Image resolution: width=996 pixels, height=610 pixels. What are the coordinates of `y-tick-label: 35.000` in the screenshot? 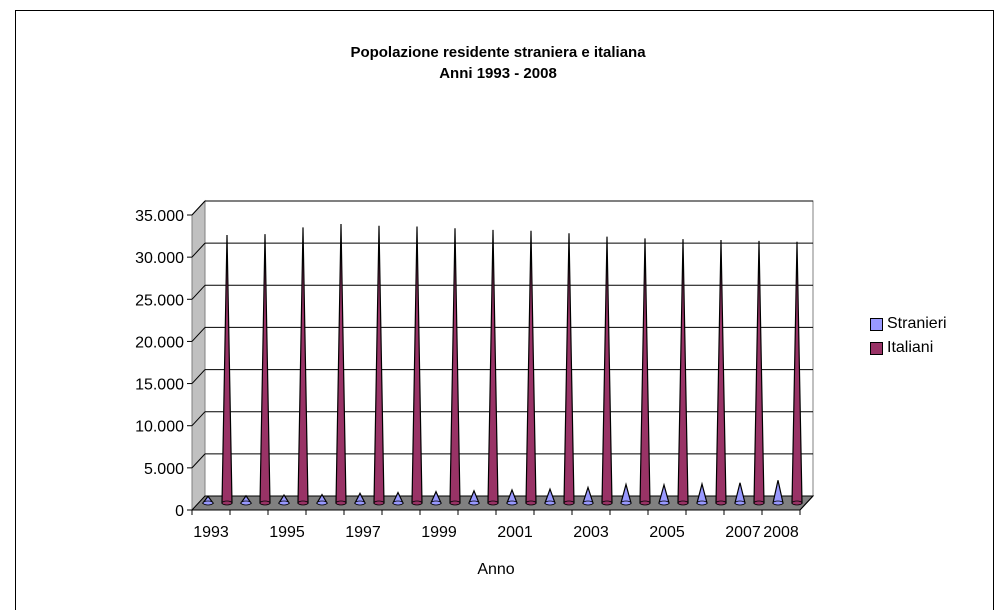 It's located at (159, 216).